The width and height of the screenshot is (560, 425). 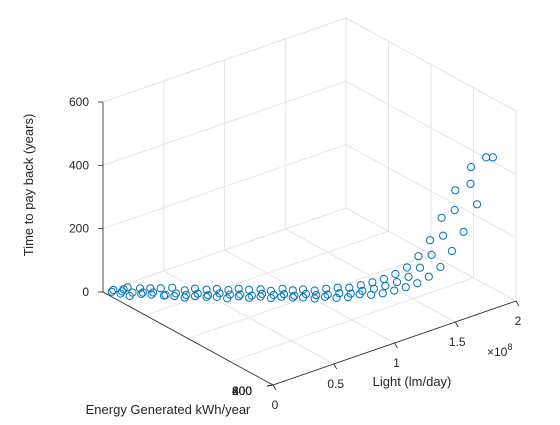 I want to click on x-axis-exponent: ×10⁸, so click(x=499, y=350).